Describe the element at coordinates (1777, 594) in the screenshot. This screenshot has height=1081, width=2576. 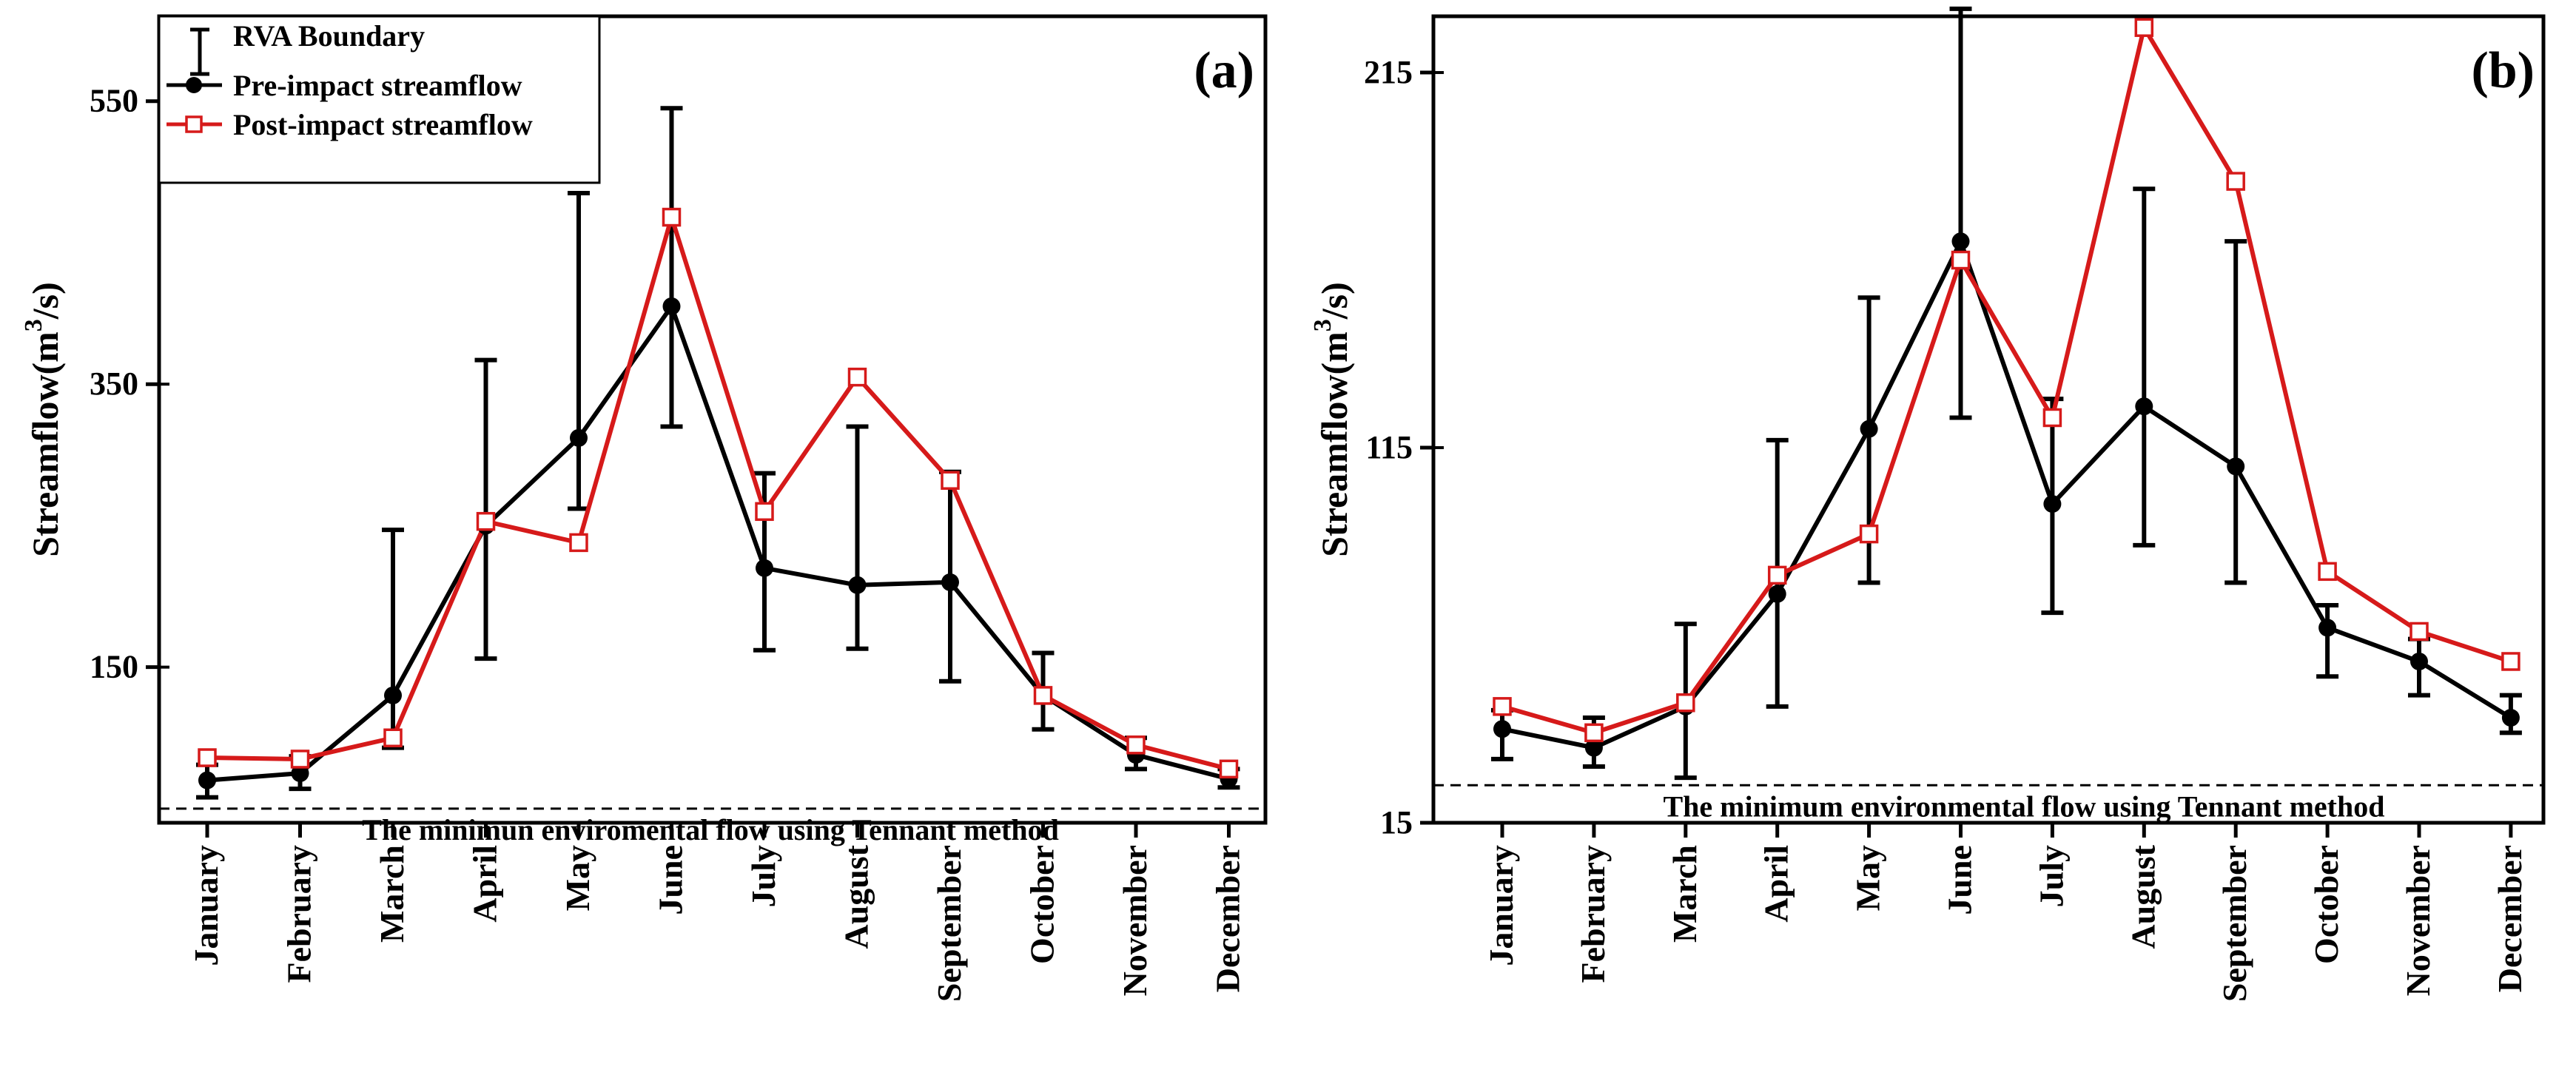
I see `pre-impact-point-april` at that location.